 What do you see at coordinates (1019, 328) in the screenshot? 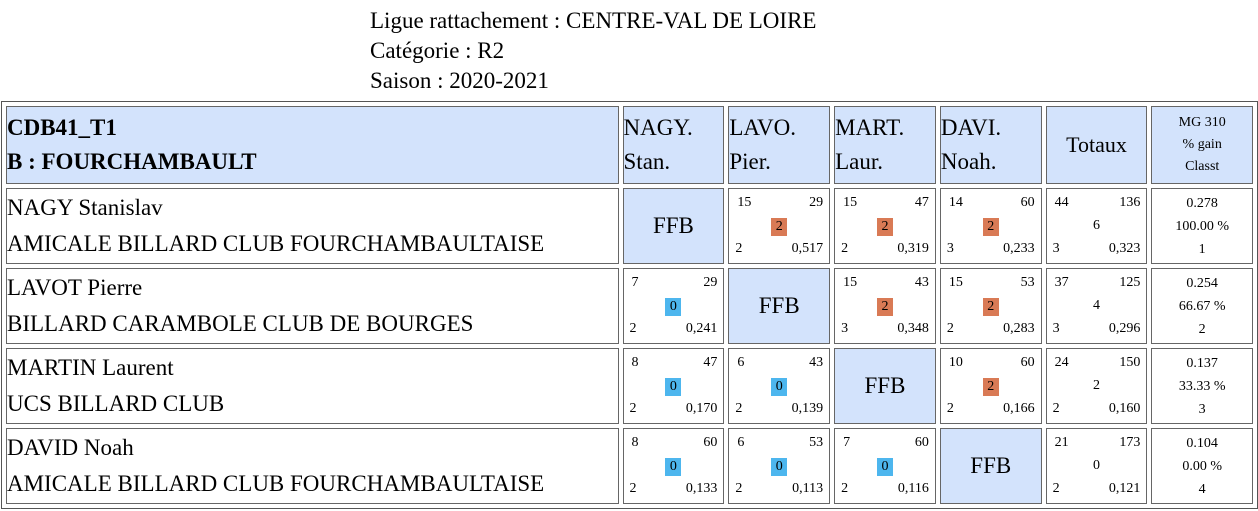
I see `match-average: 0,283` at bounding box center [1019, 328].